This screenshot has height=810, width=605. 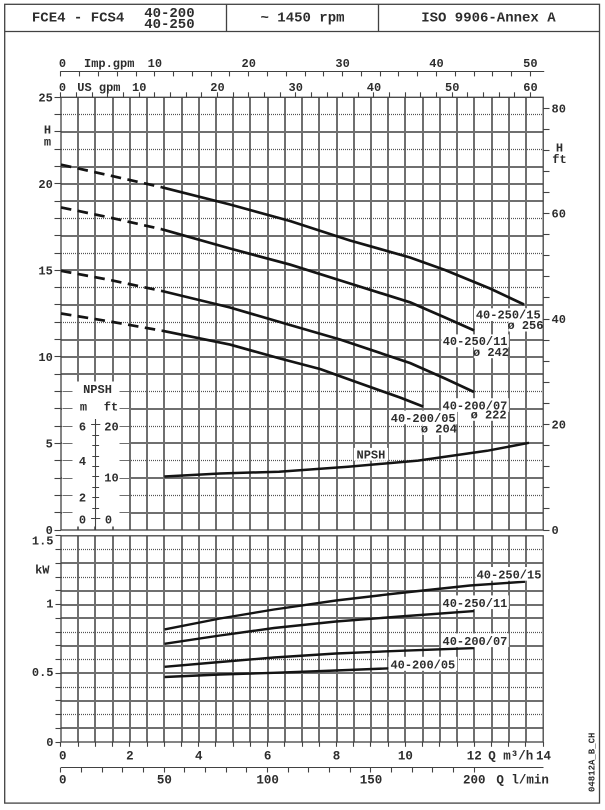 What do you see at coordinates (544, 756) in the screenshot?
I see `svg-text: 14` at bounding box center [544, 756].